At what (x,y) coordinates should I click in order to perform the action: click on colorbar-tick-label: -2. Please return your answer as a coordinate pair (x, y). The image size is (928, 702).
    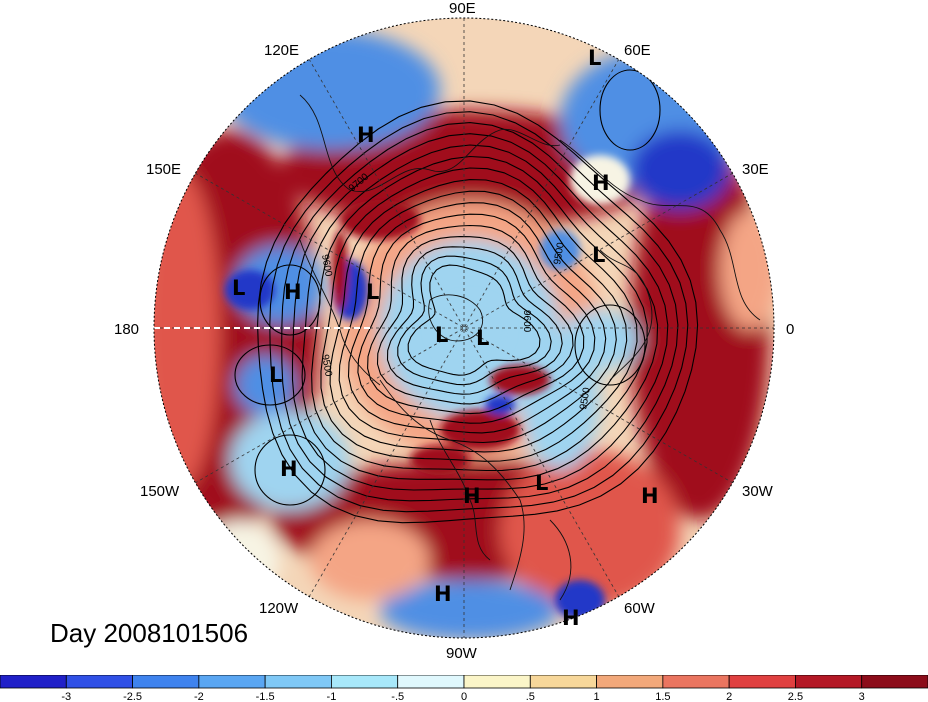
    Looking at the image, I should click on (199, 696).